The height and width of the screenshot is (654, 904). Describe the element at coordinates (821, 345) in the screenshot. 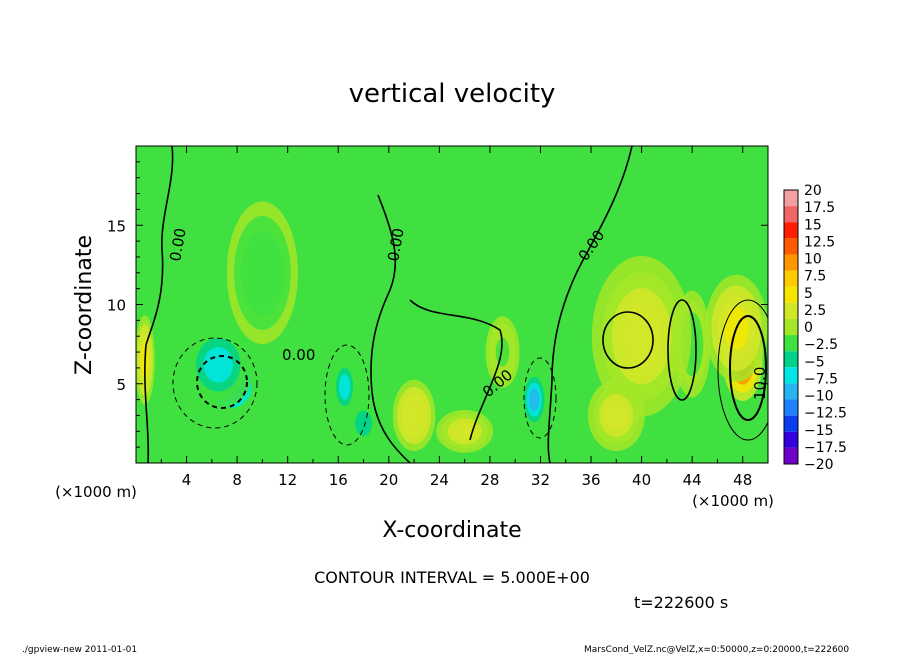

I see `colorbar-label: −2.5` at that location.